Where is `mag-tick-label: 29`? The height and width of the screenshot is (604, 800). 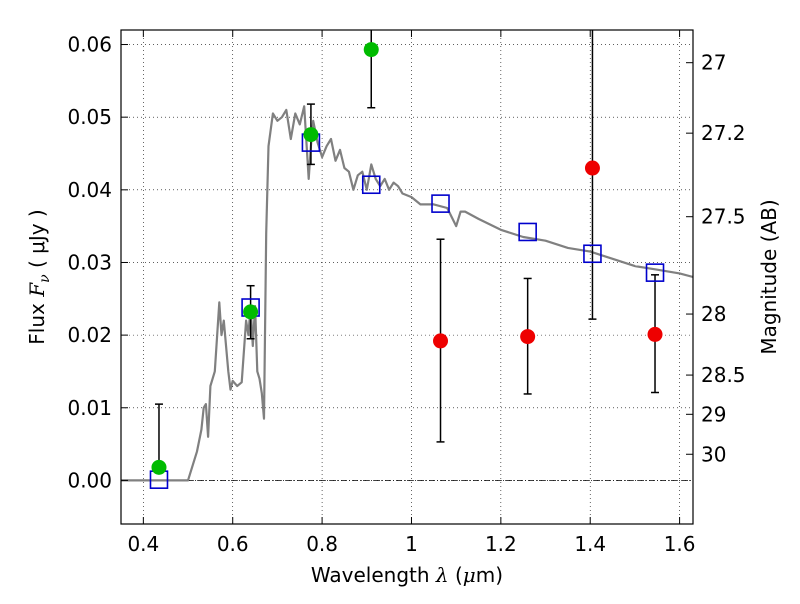
mag-tick-label: 29 is located at coordinates (713, 414).